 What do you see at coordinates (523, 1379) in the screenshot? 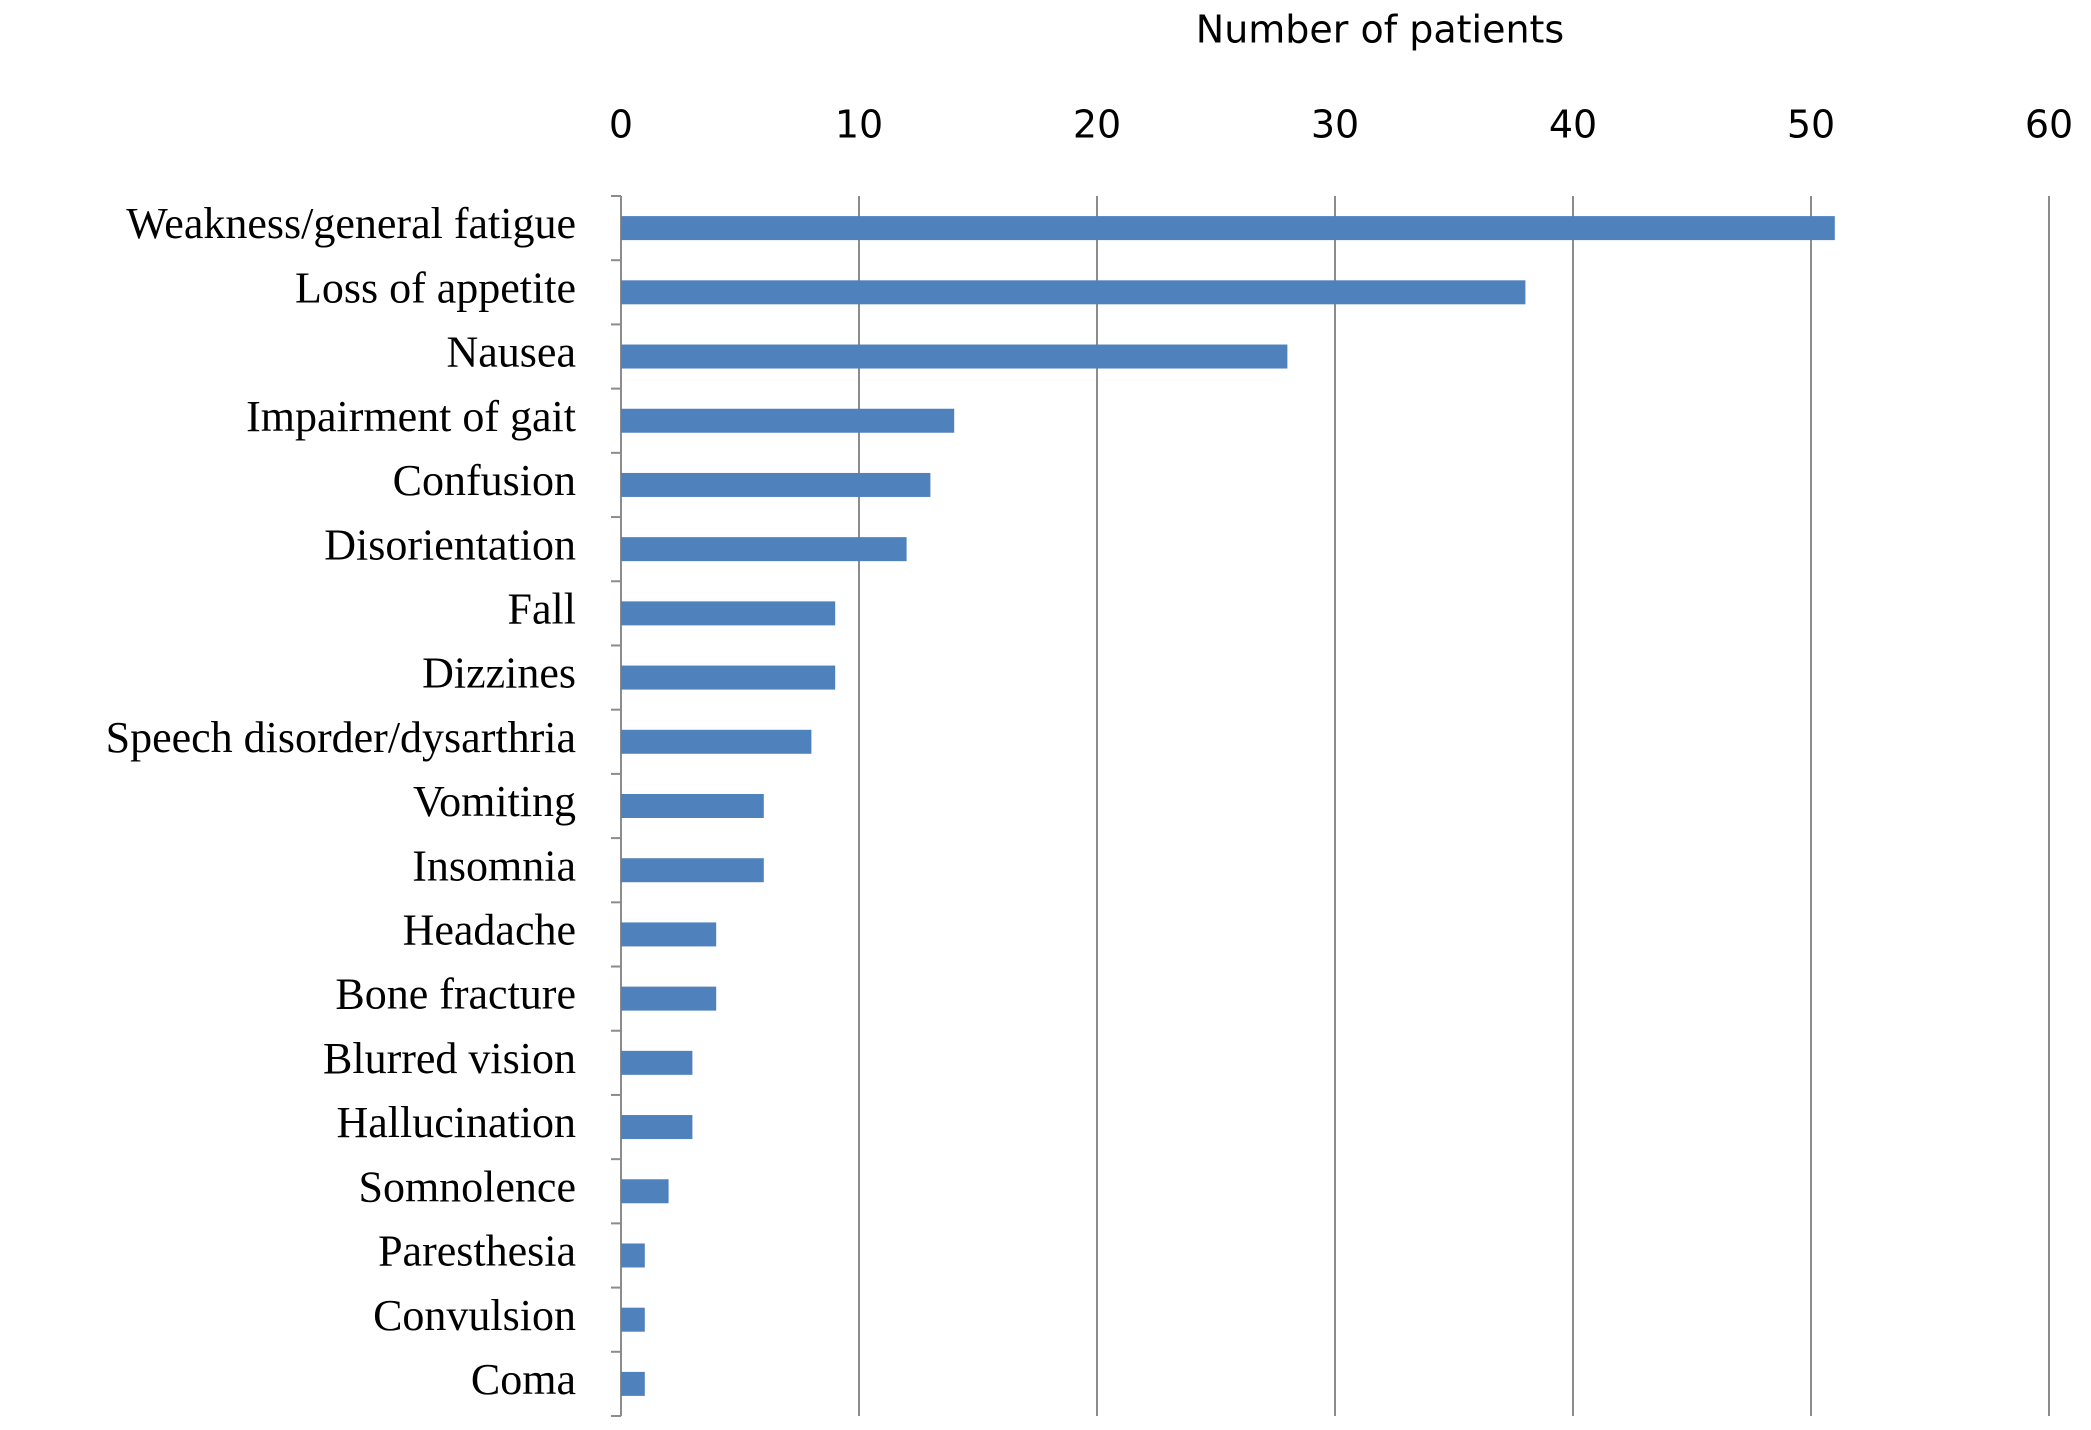
I see `y-tick-label: Coma` at bounding box center [523, 1379].